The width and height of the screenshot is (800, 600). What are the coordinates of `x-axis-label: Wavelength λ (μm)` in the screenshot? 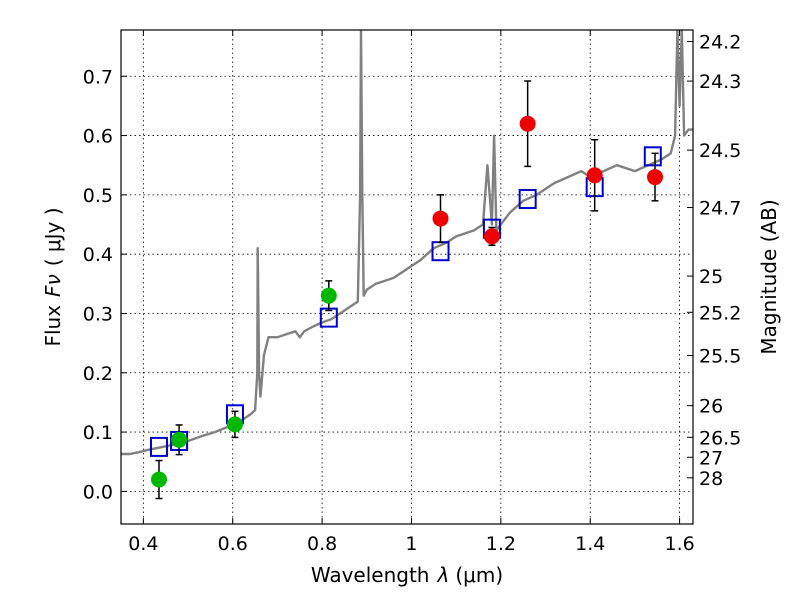 It's located at (407, 575).